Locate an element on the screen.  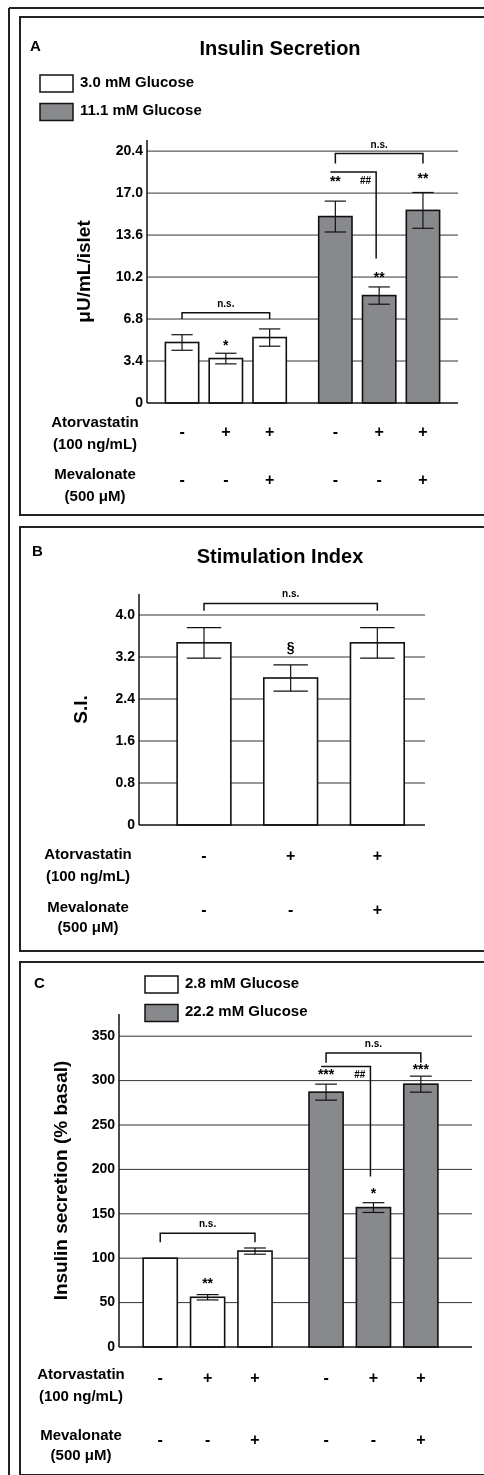
y-tick-label: 10.2 is located at coordinates (129, 275).